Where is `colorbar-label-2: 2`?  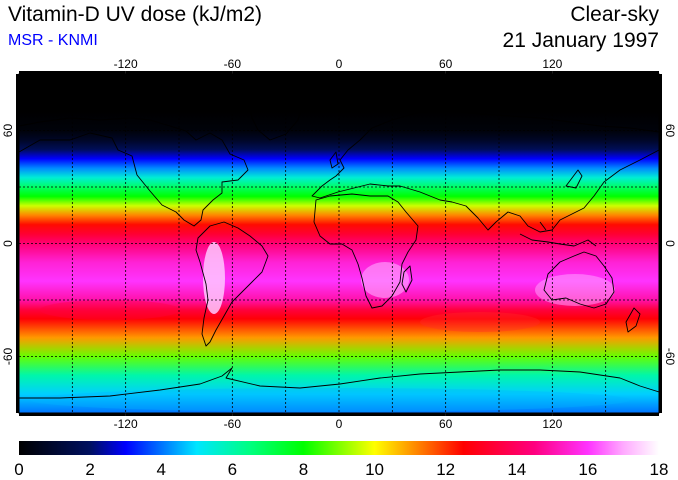
colorbar-label-2: 2 is located at coordinates (89, 469).